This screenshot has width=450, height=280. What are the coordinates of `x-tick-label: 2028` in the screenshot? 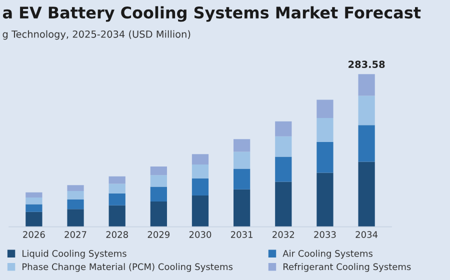 It's located at (117, 234).